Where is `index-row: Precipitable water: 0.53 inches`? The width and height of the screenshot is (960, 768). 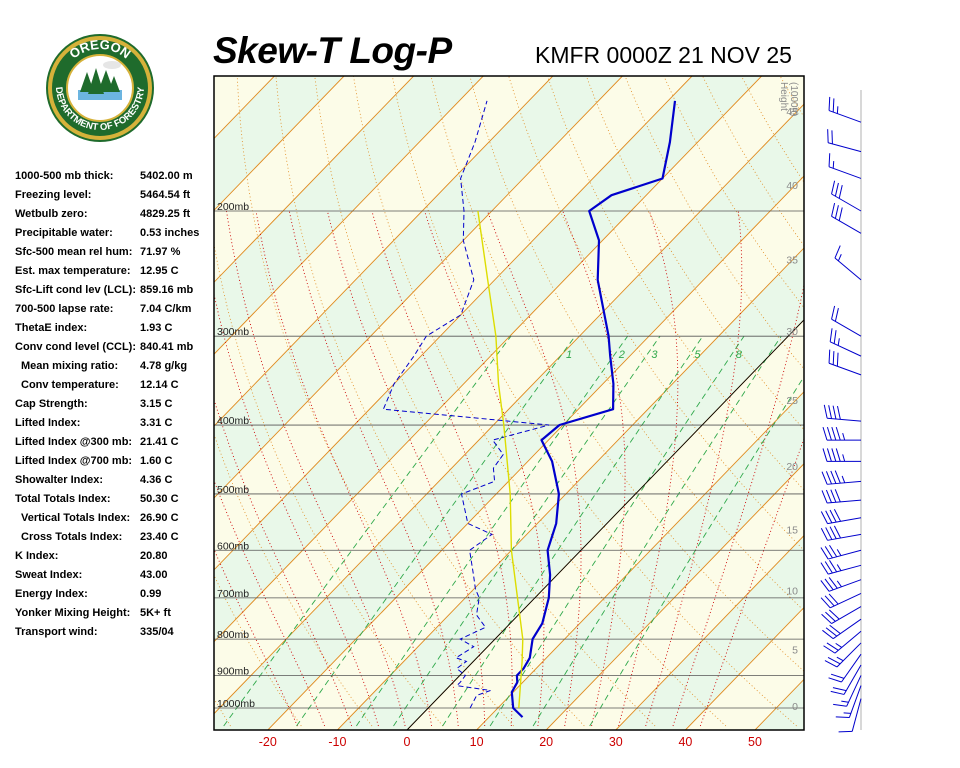
index-row: Precipitable water: 0.53 inches is located at coordinates (115, 234).